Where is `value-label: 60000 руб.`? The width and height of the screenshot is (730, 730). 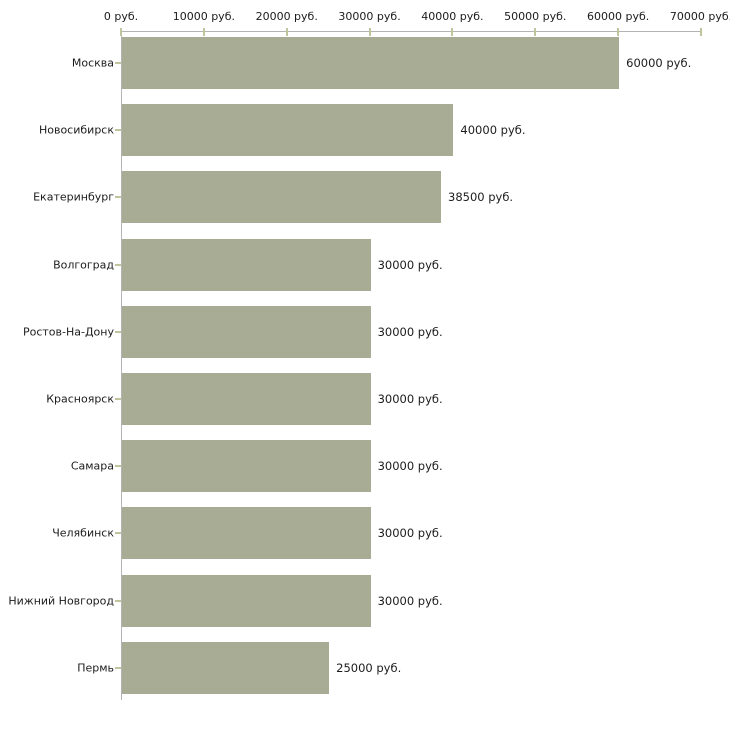
value-label: 60000 руб. is located at coordinates (659, 63).